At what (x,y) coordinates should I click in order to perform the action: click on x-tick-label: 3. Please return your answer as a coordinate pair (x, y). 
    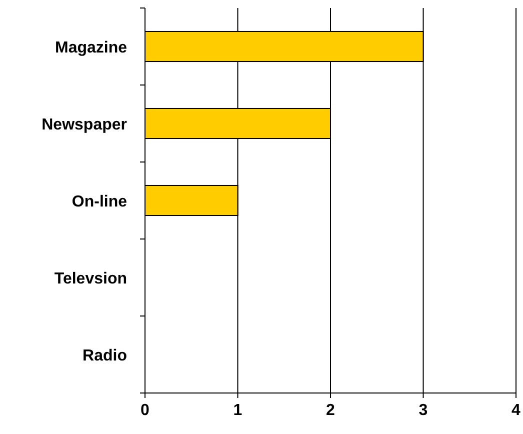
    Looking at the image, I should click on (423, 410).